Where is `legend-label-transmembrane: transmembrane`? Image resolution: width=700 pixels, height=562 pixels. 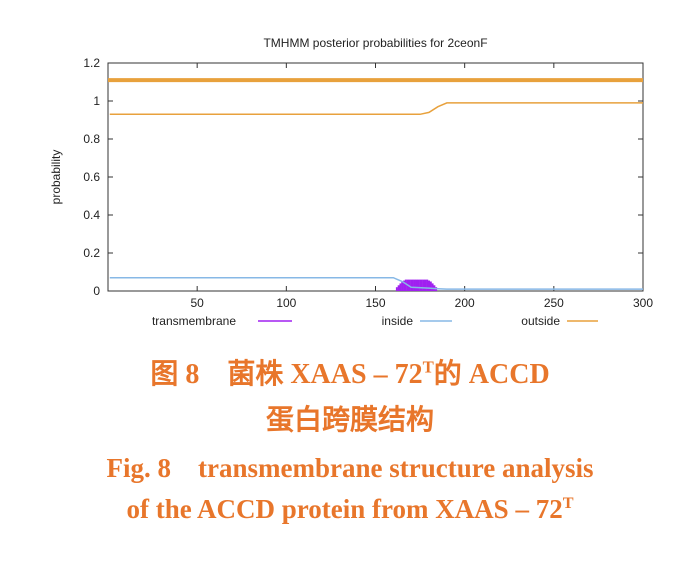
legend-label-transmembrane: transmembrane is located at coordinates (194, 321).